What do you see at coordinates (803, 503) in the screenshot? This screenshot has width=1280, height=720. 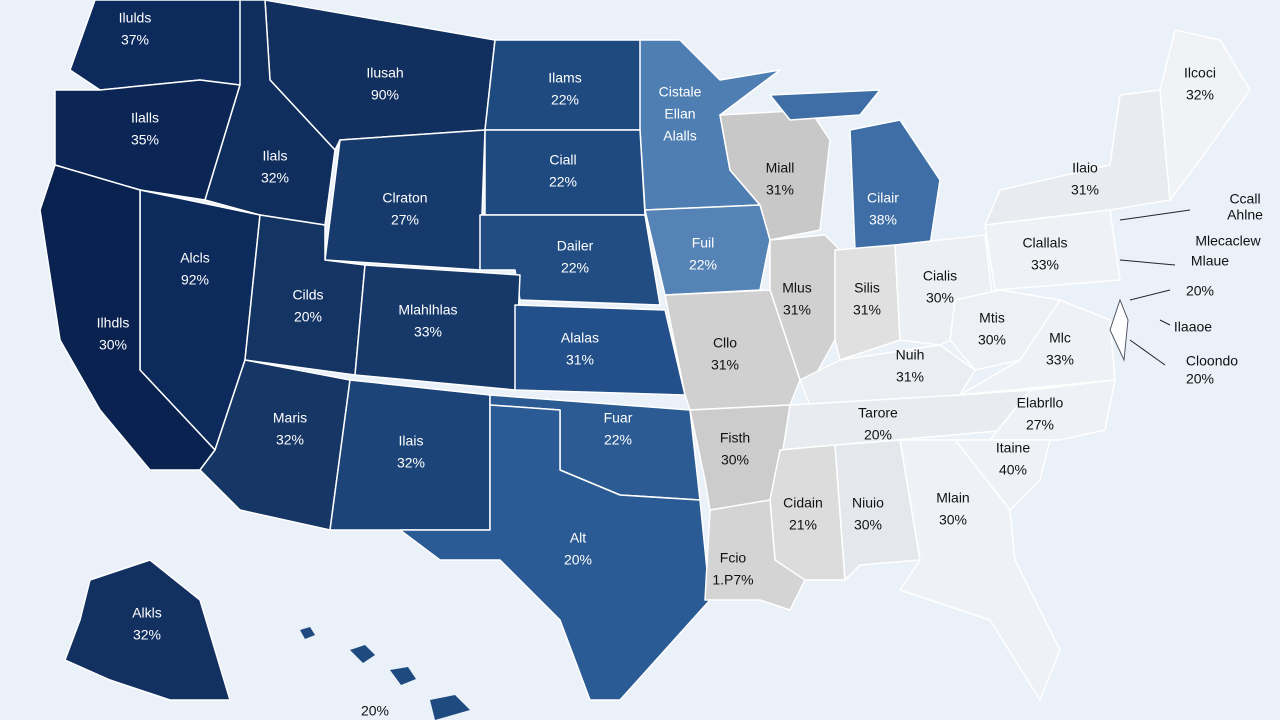 I see `region-label: Cidain` at bounding box center [803, 503].